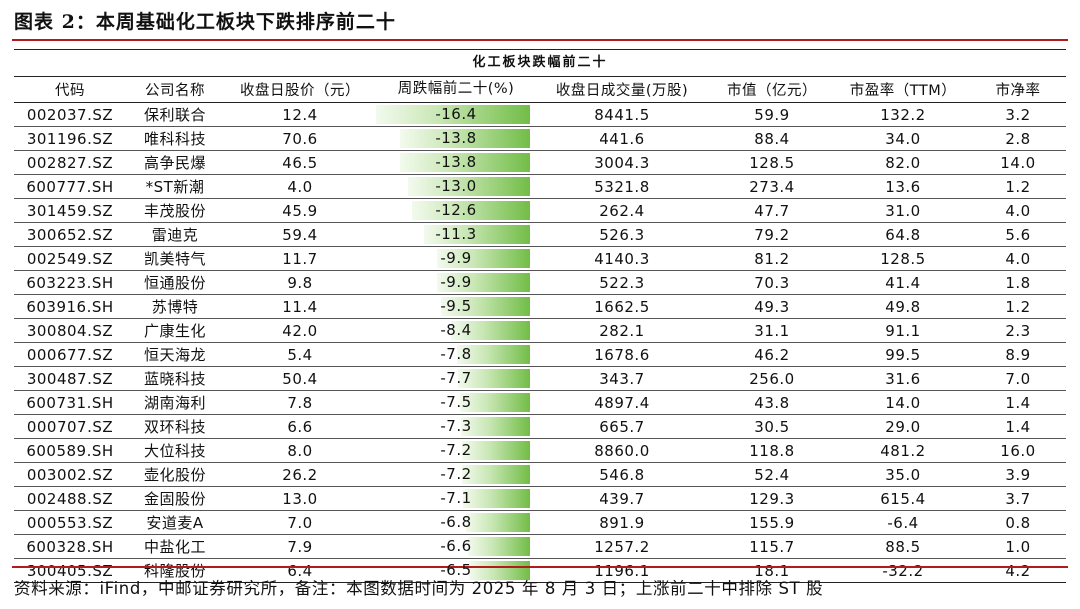 The width and height of the screenshot is (1080, 609). I want to click on table-row: 300652.SZ 雷迪克 59.4 -11.3 526.3 79.2 64.8 5.6, so click(540, 235).